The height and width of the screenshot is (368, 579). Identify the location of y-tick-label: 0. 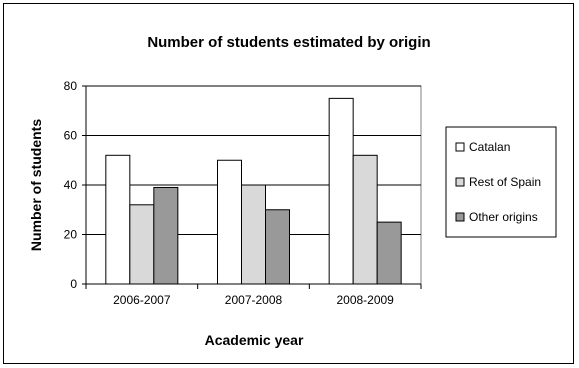
(73, 284).